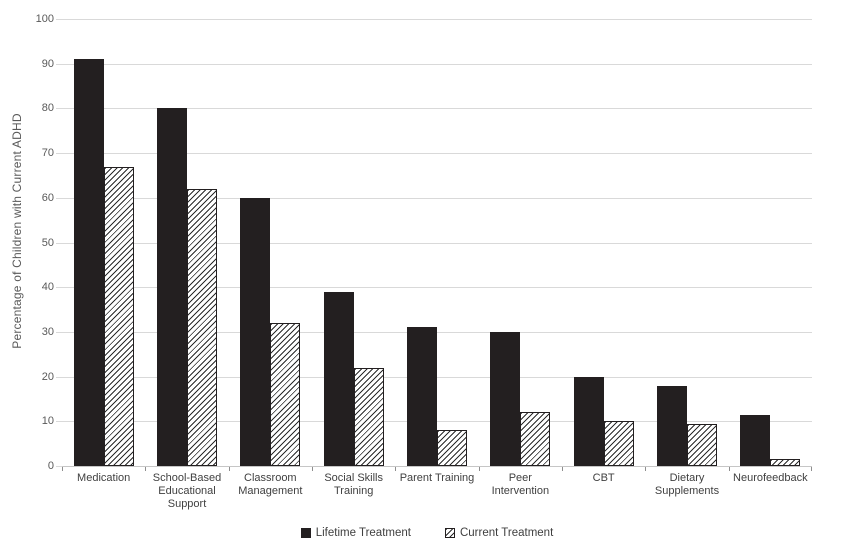 The height and width of the screenshot is (556, 854). I want to click on y-axis-tick-label: 70, so click(47, 153).